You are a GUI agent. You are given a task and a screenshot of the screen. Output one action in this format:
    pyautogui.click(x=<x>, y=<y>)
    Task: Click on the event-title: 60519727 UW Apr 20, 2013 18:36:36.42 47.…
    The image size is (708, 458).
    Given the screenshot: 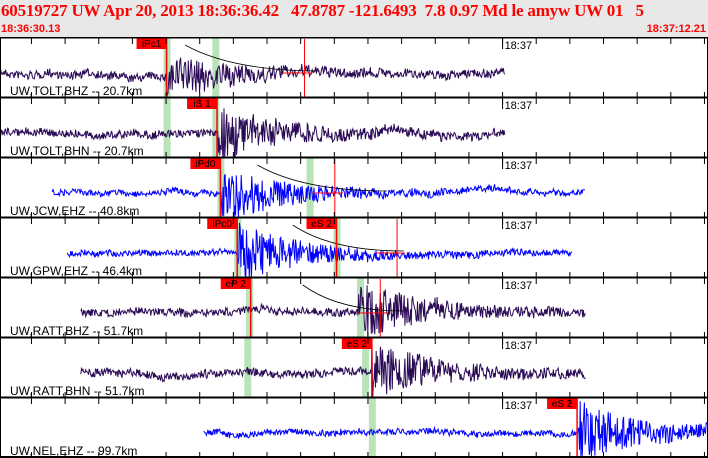 What is the action you would take?
    pyautogui.click(x=322, y=10)
    